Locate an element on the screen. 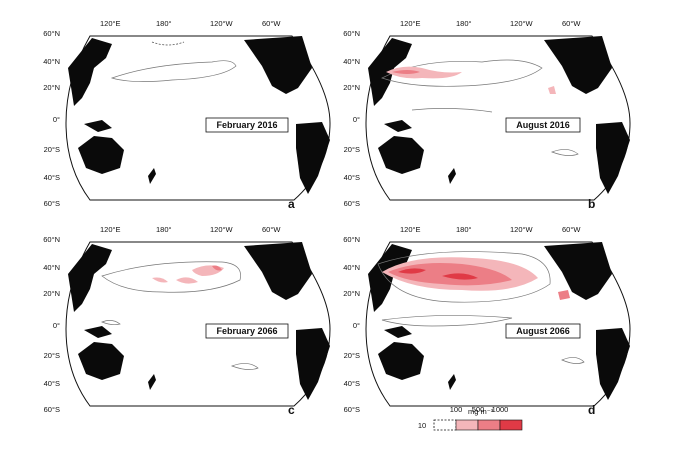 The width and height of the screenshot is (699, 449). plume-500-east is located at coordinates (564, 295).